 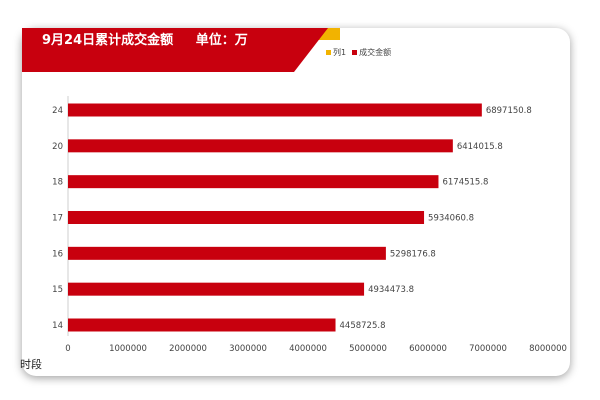 I want to click on x-tick-label-0: 0, so click(x=67, y=349).